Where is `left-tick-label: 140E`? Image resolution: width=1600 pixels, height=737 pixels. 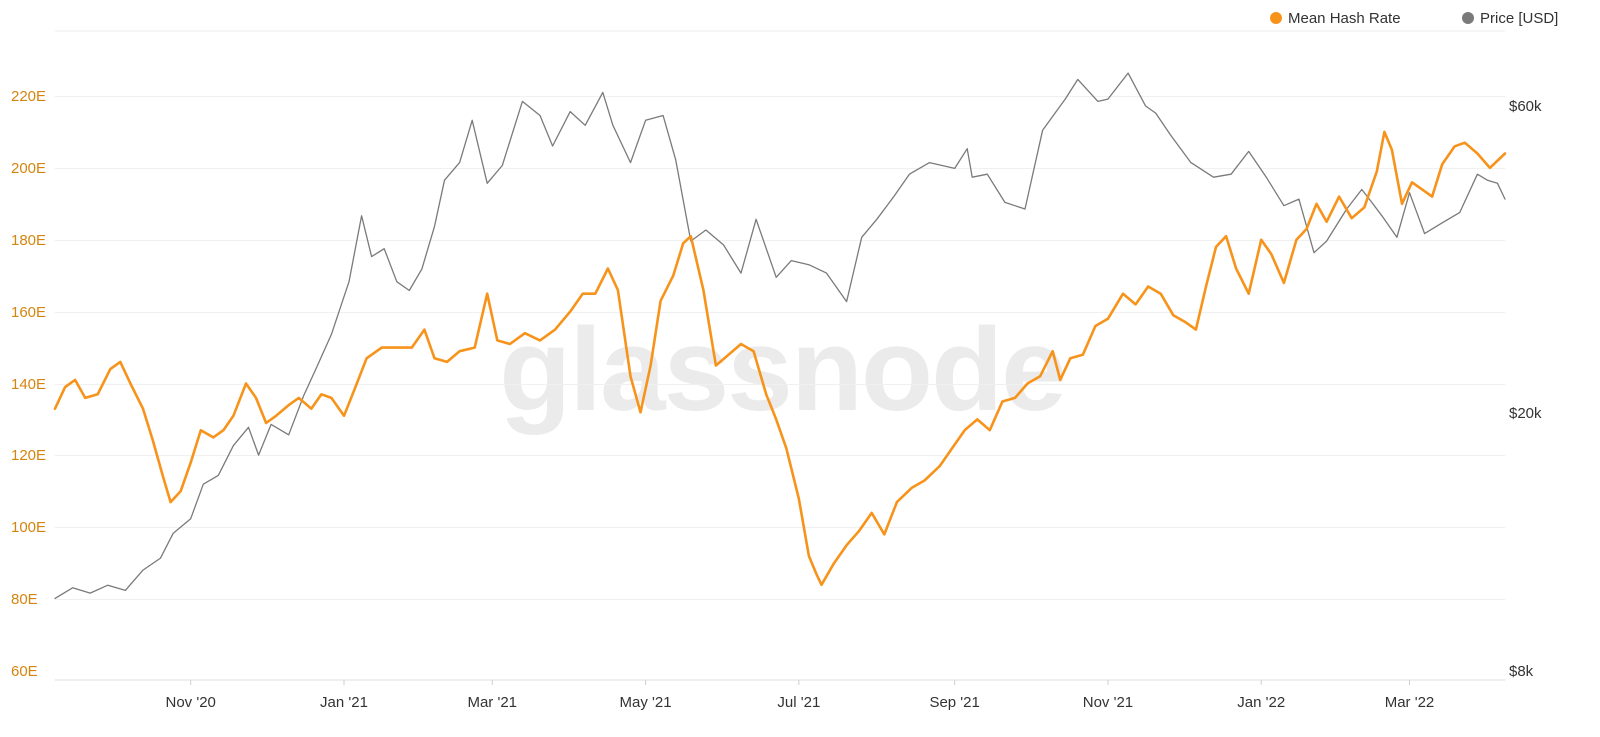
left-tick-label: 140E is located at coordinates (28, 384).